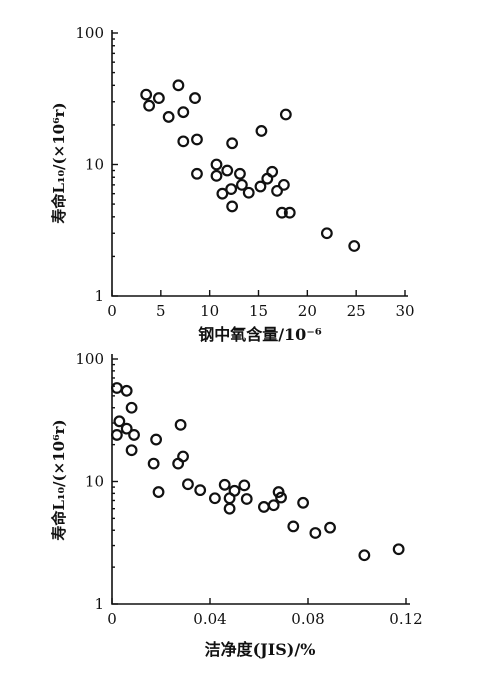 This screenshot has height=673, width=491. Describe the element at coordinates (405, 619) in the screenshot. I see `x-tick-label: 0.12` at that location.